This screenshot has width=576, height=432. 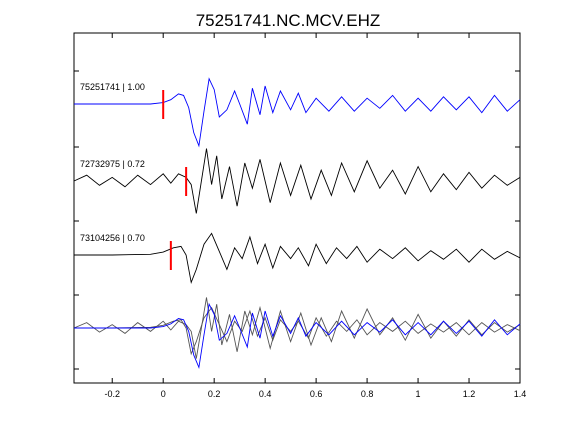 I want to click on x-tick-label: 0.6, so click(x=316, y=394).